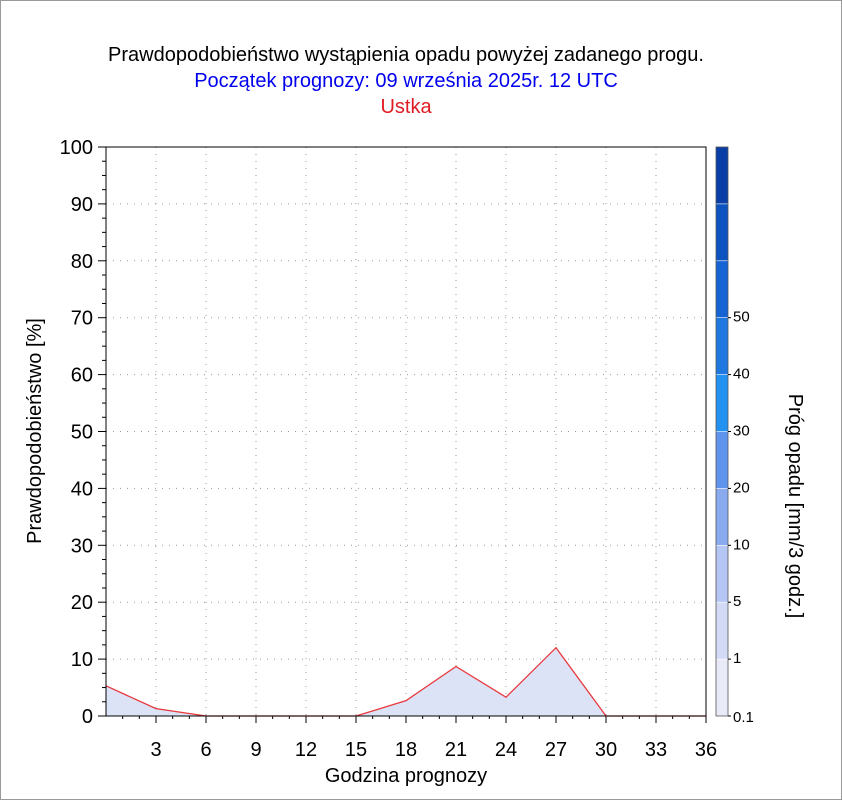 The width and height of the screenshot is (842, 801). Describe the element at coordinates (255, 750) in the screenshot. I see `x-tick-label: 9` at that location.